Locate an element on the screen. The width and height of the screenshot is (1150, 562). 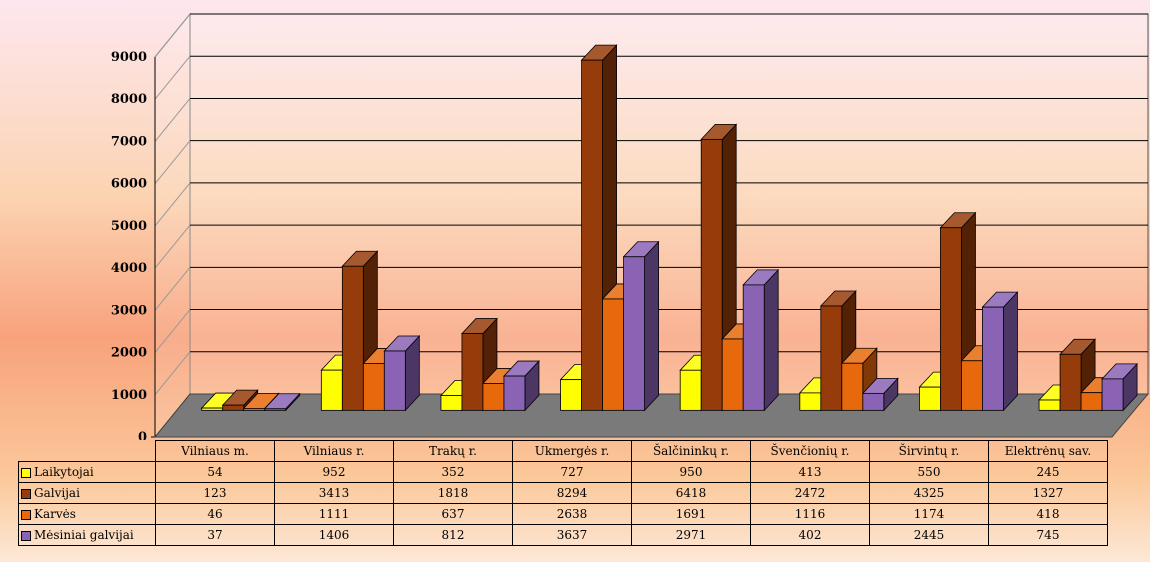
data-value: 402 is located at coordinates (810, 535).